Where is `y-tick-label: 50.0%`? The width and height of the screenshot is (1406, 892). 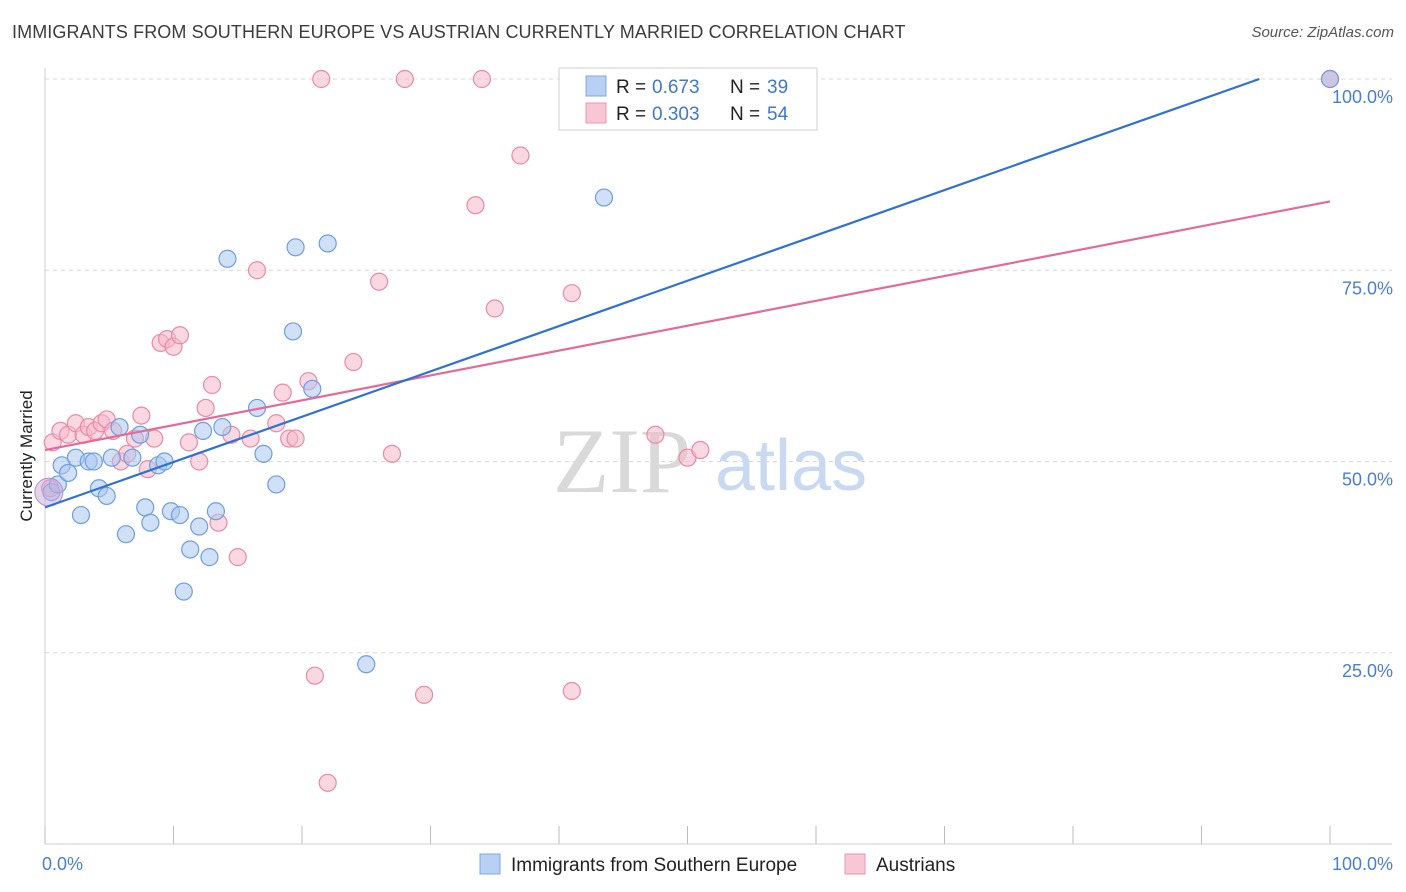
y-tick-label: 50.0% is located at coordinates (1367, 480).